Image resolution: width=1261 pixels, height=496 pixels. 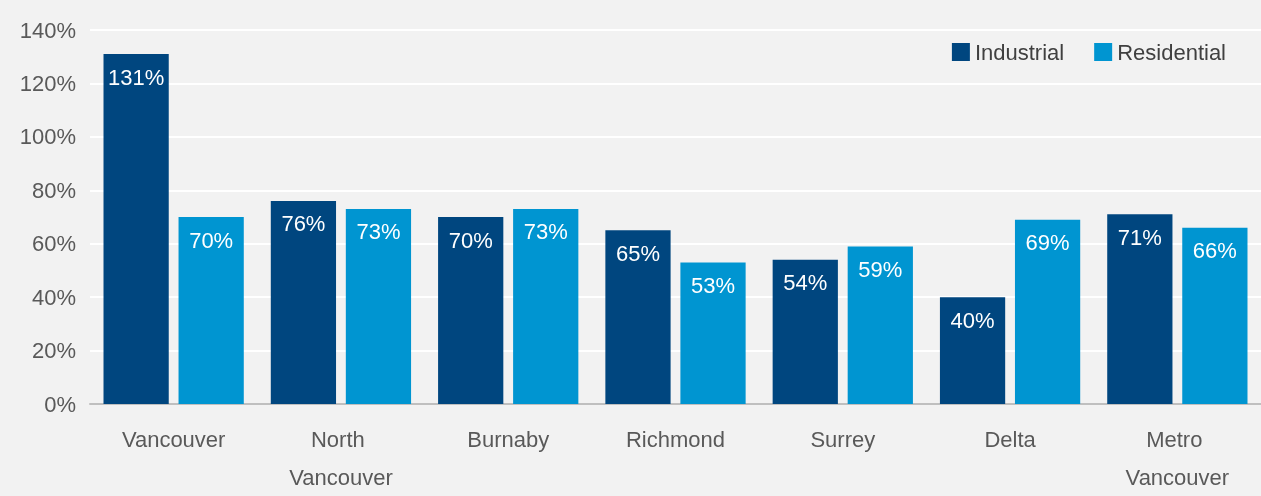 What do you see at coordinates (880, 269) in the screenshot?
I see `data-label: 59%` at bounding box center [880, 269].